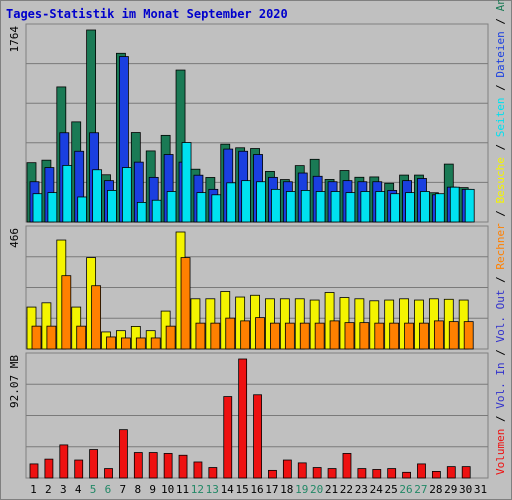 The width and height of the screenshot is (512, 500). Describe the element at coordinates (63, 489) in the screenshot. I see `x-tick-label: 3` at that location.